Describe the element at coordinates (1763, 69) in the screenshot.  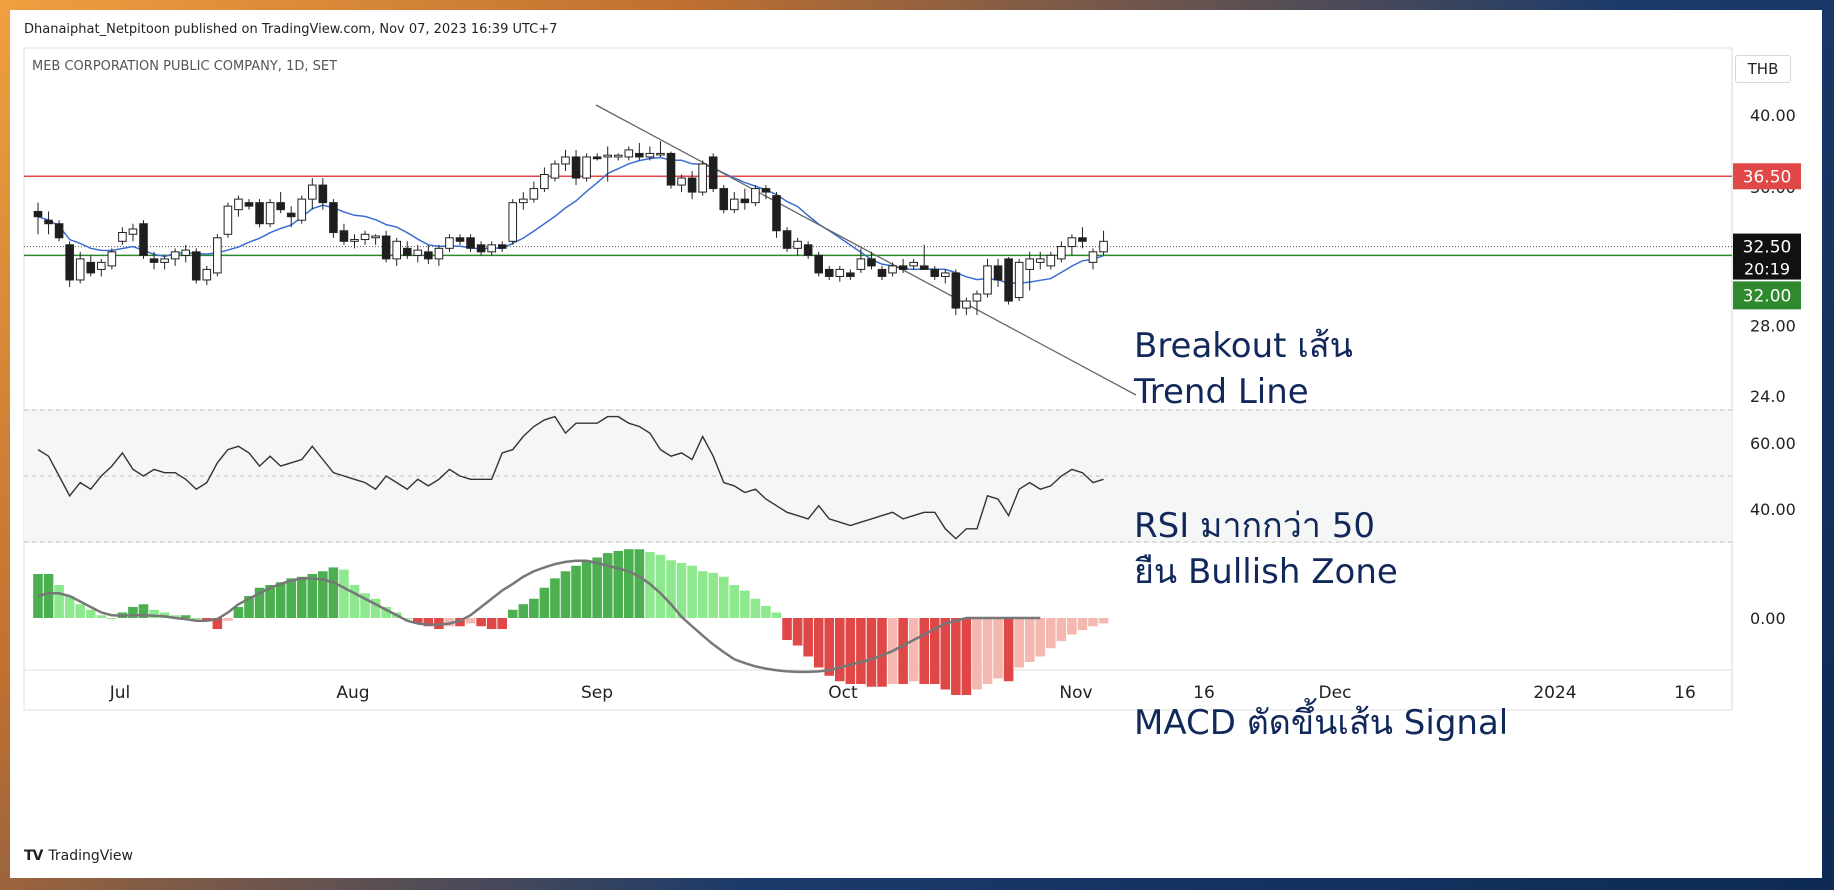
I see `currency-button: THB` at that location.